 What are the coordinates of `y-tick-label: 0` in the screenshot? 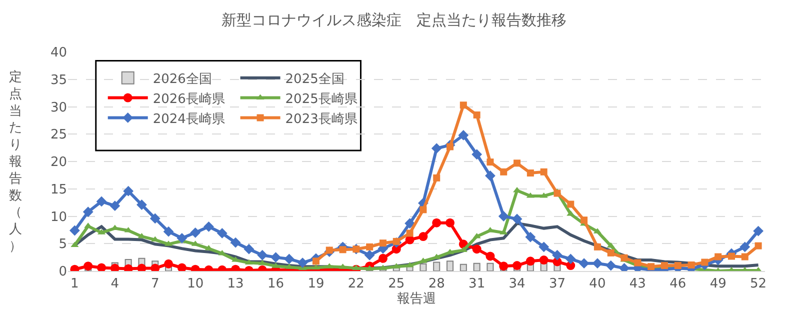 It's located at (62, 272).